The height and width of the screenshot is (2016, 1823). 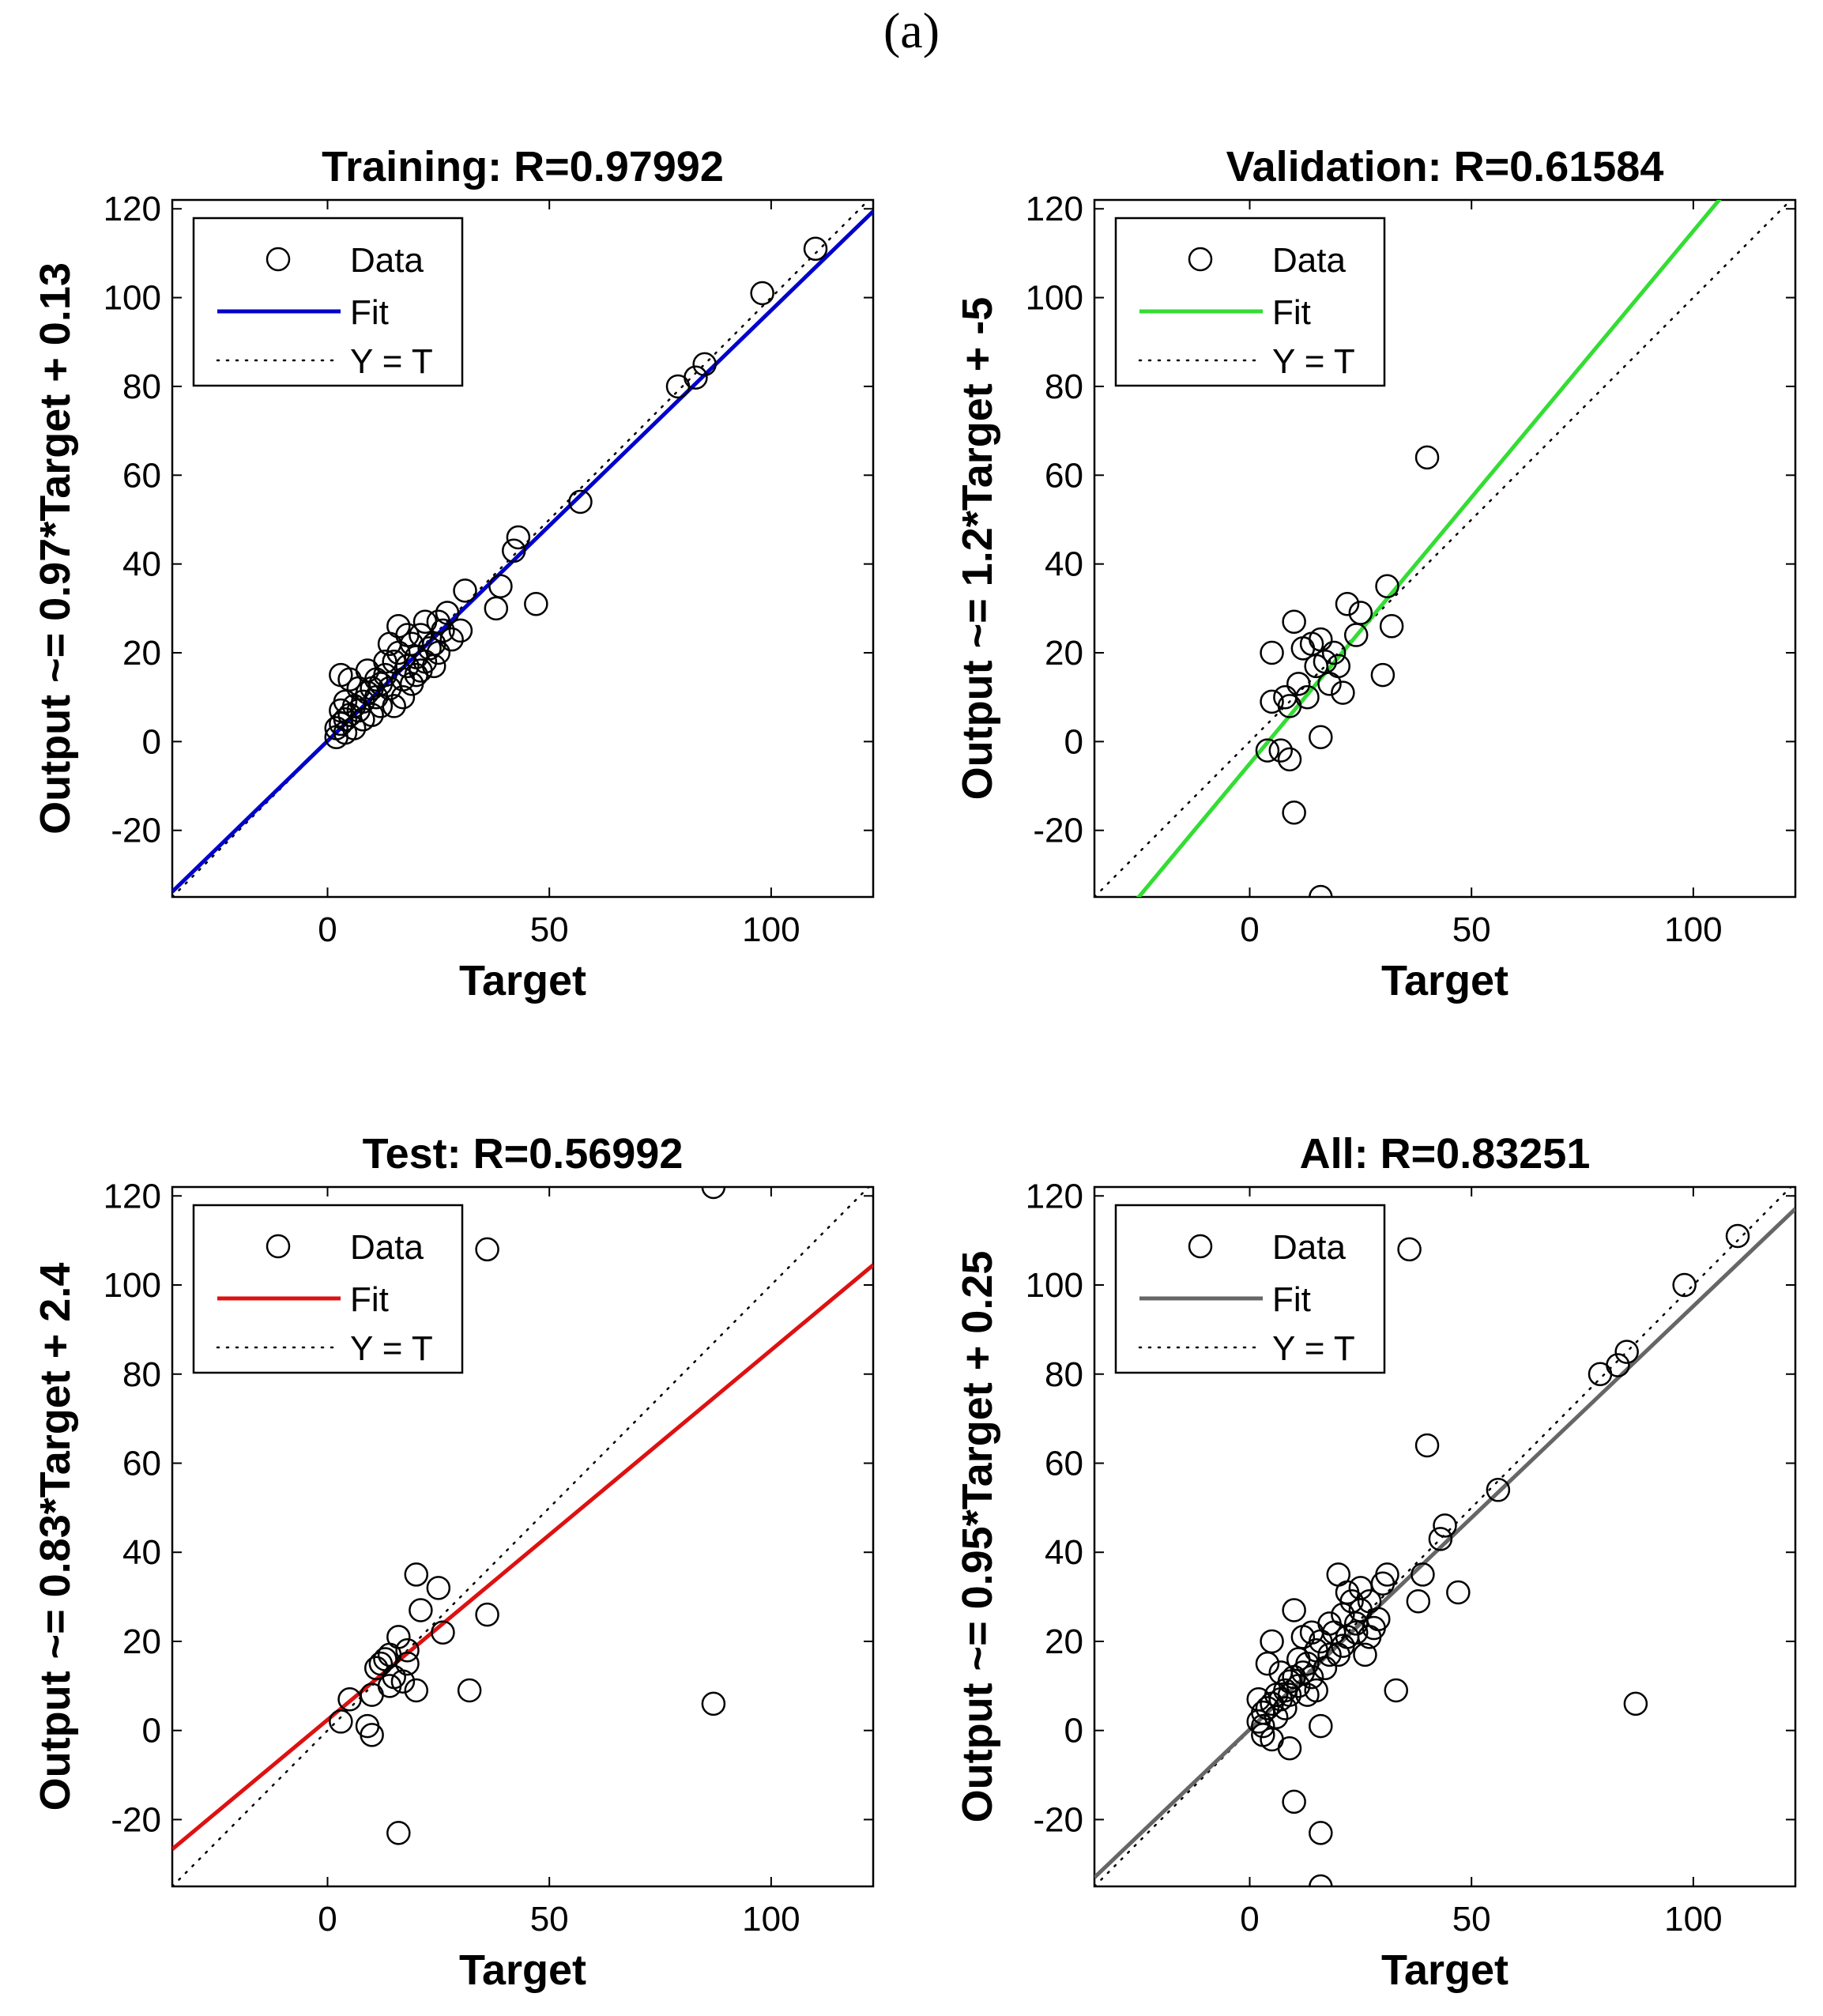 What do you see at coordinates (523, 1154) in the screenshot?
I see `chart-title: Test: R=0.56992` at bounding box center [523, 1154].